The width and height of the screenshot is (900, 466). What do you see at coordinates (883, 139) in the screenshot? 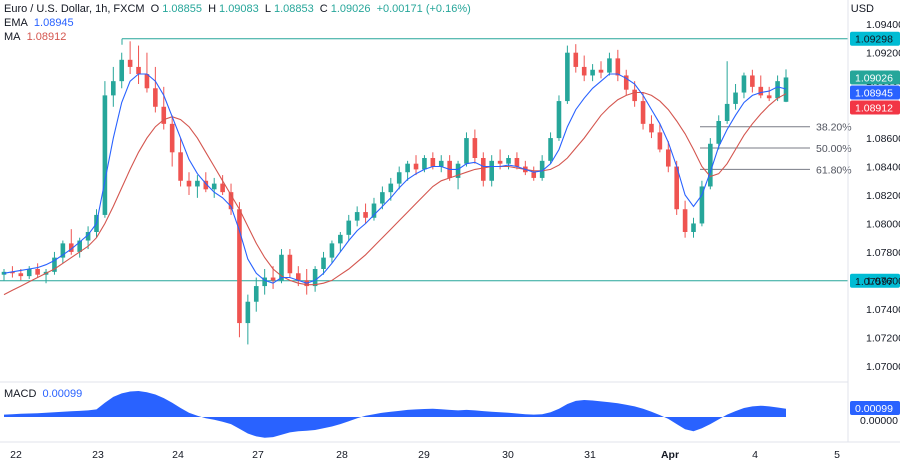
I see `y-tick-label: 1.08600` at bounding box center [883, 139].